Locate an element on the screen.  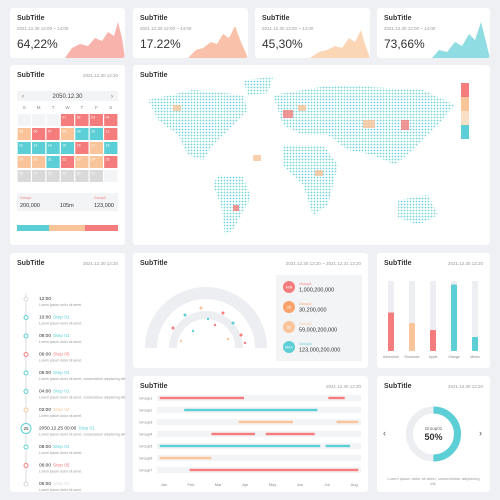
stat-value: 123,000 is located at coordinates (104, 206).